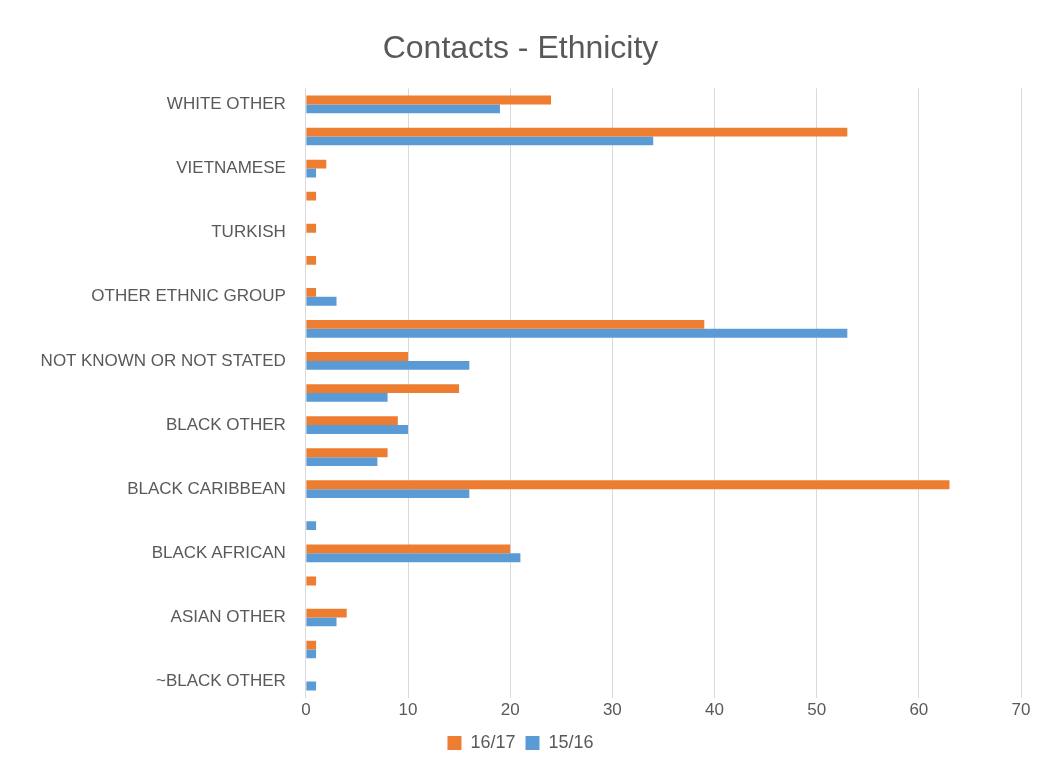  Describe the element at coordinates (188, 296) in the screenshot. I see `y-tick-label: OTHER ETHNIC GROUP` at that location.